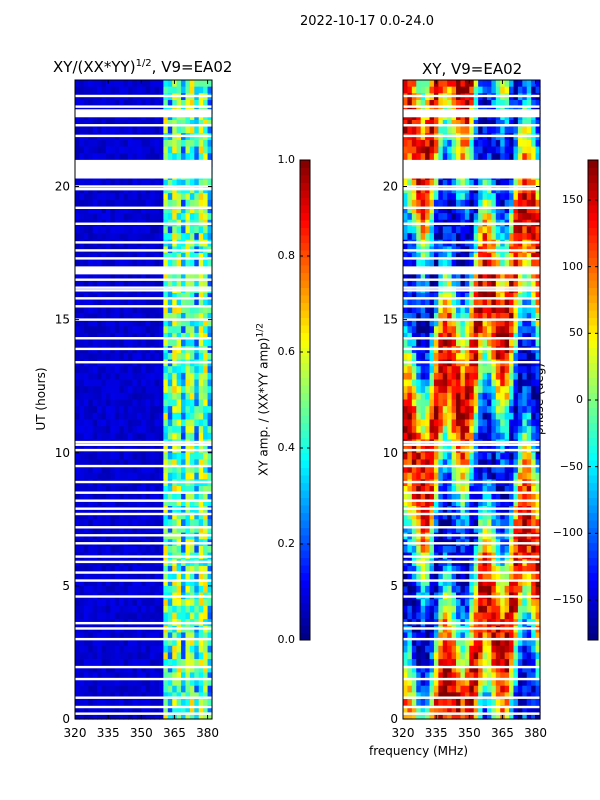 This screenshot has width=600, height=800. I want to click on colorbar-tick-label: −150, so click(567, 599).